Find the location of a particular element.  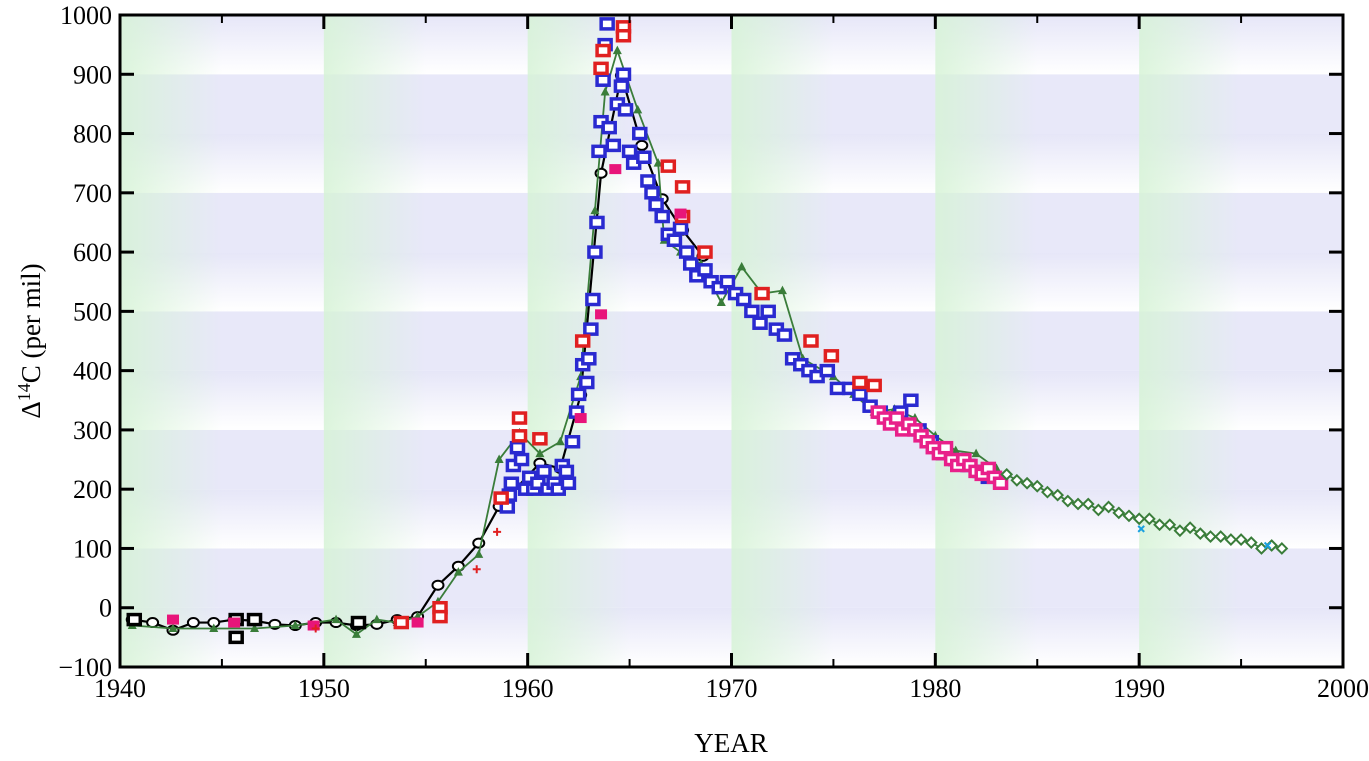

y-axis-label: Δ14C (per mil) is located at coordinates (30, 340).